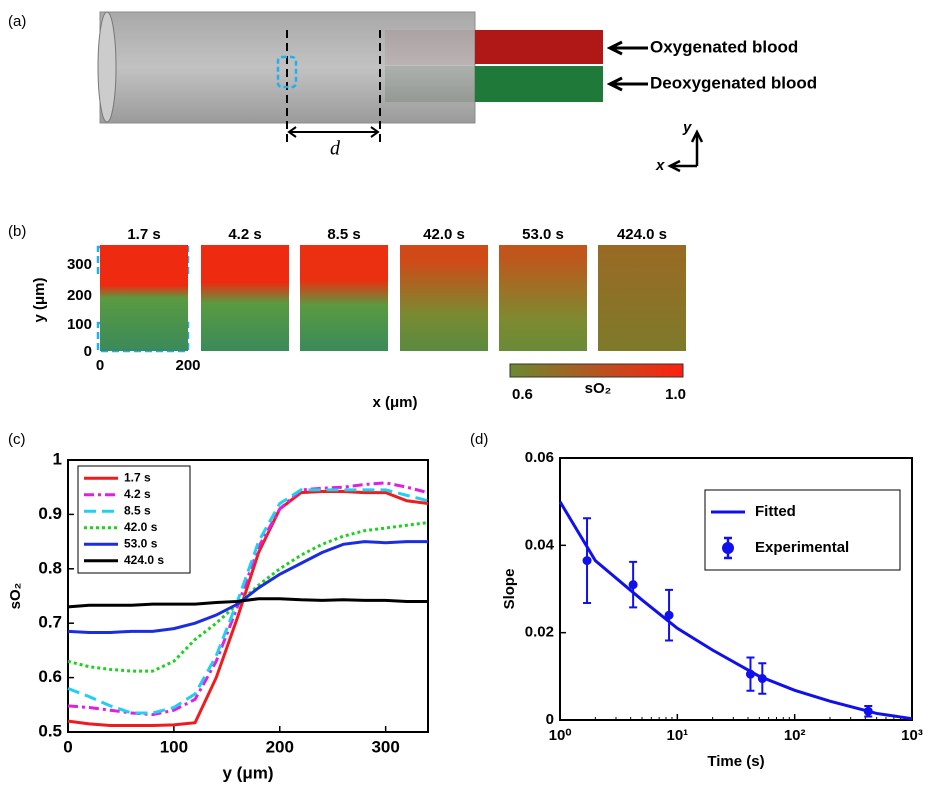 The width and height of the screenshot is (929, 795). I want to click on y-tick-label: 0.04, so click(540, 544).